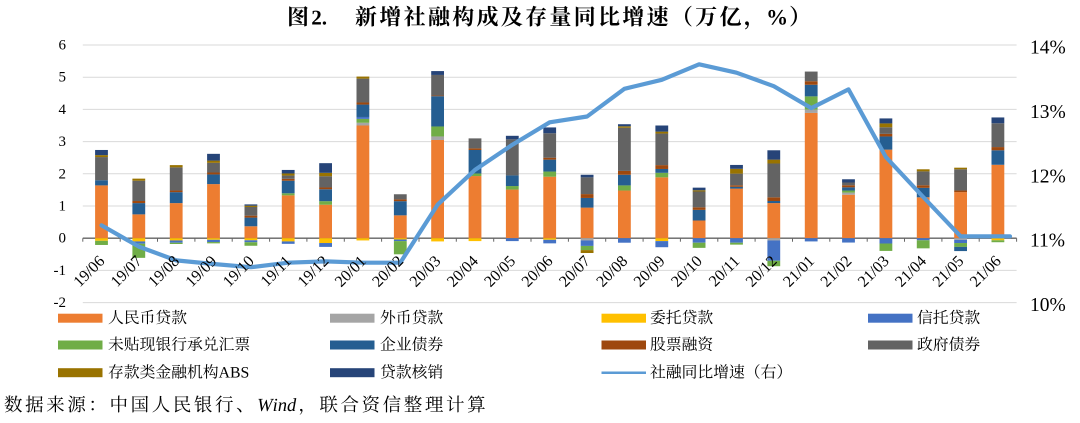 This screenshot has height=423, width=1080. What do you see at coordinates (799, 272) in the screenshot?
I see `svg-text: 21/01` at bounding box center [799, 272].